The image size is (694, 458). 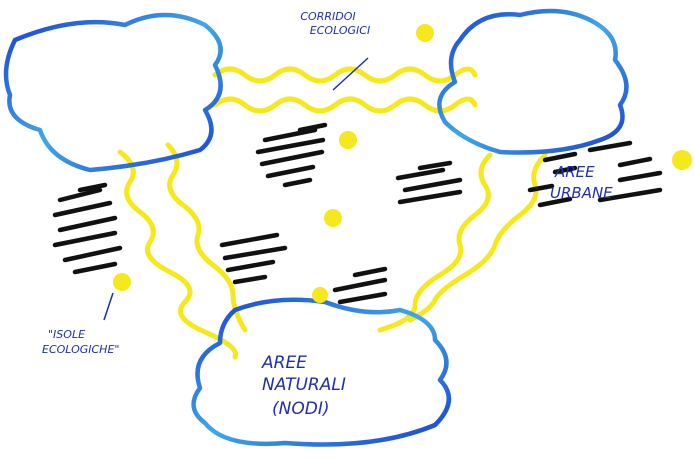 I want to click on label: "ISOLE, so click(x=66, y=334).